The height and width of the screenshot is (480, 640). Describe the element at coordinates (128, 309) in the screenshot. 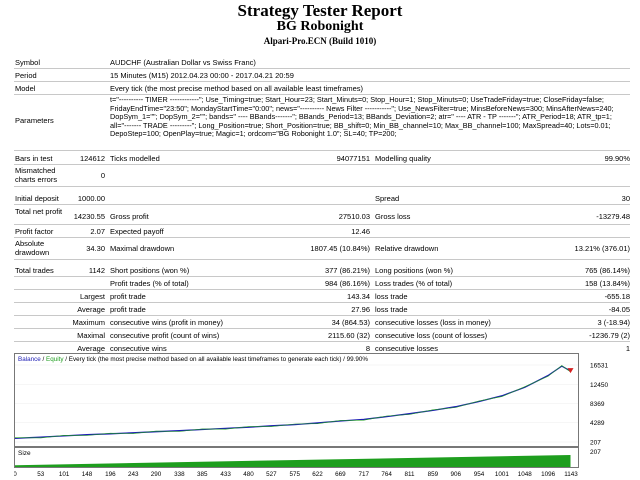

I see `average-profit-label: profit trade` at that location.